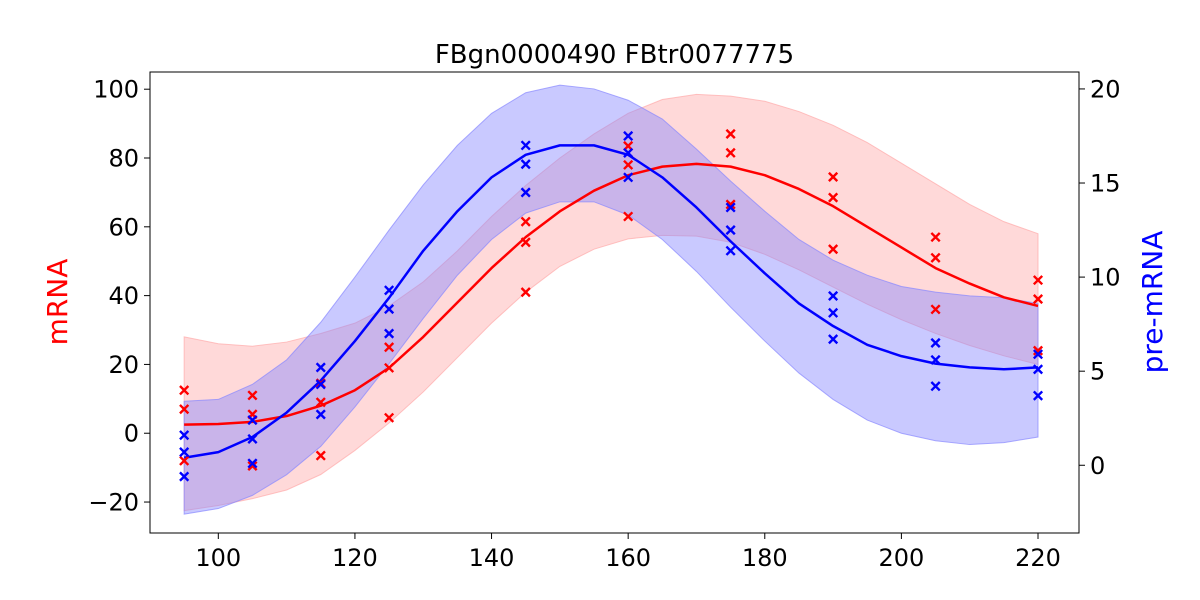 This screenshot has width=1200, height=600. What do you see at coordinates (1152, 302) in the screenshot?
I see `right-y-axis-label: pre-mRNA` at bounding box center [1152, 302].